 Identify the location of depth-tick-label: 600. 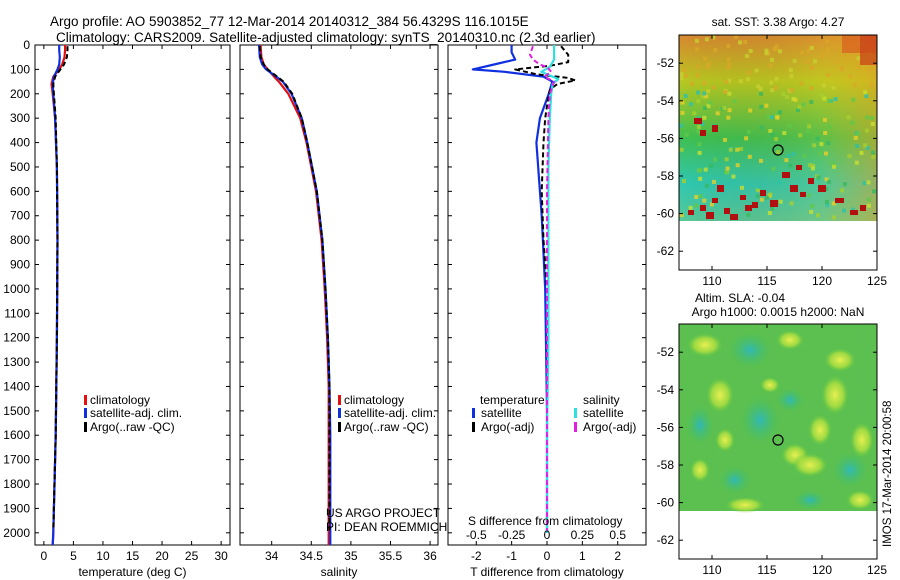
(20, 191).